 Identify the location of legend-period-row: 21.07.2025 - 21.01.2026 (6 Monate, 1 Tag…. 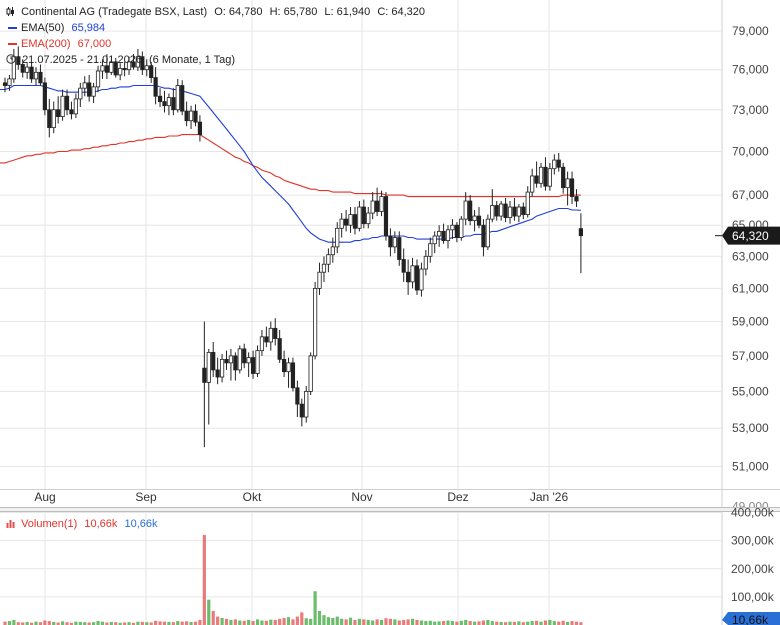
(119, 60).